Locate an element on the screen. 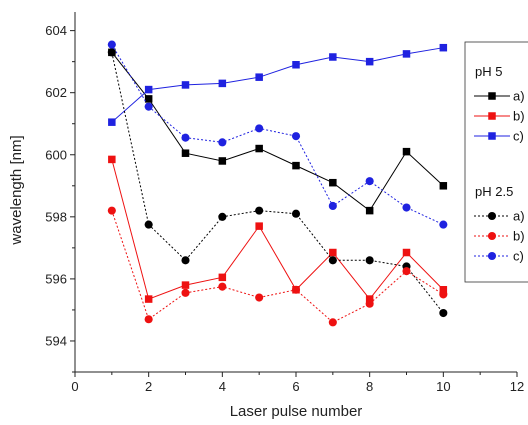 This screenshot has width=528, height=425. legend: pH 5a)b)c)pH 2.5a)b)c) is located at coordinates (496, 162).